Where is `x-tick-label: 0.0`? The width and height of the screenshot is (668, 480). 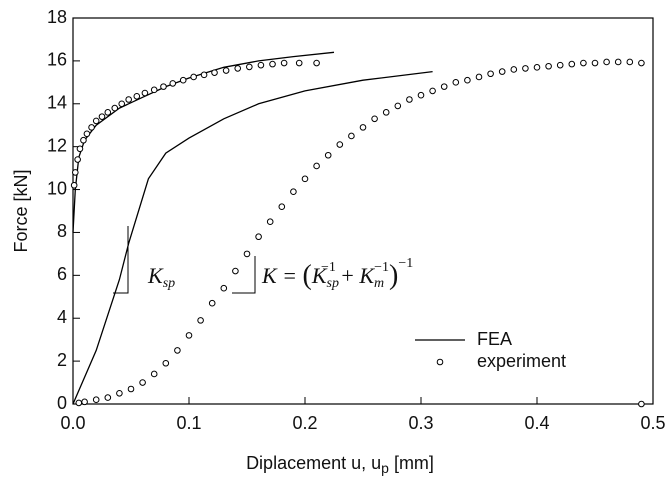 x-tick-label: 0.0 is located at coordinates (72, 423).